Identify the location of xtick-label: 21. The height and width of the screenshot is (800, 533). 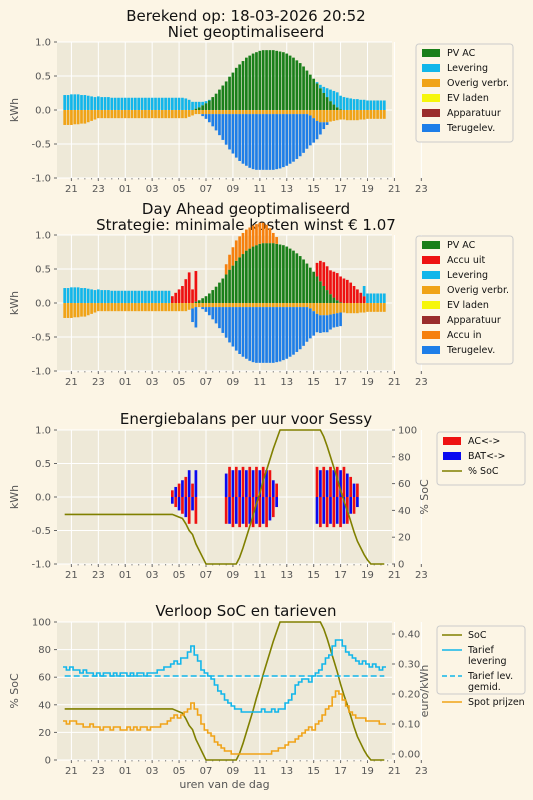
(394, 575).